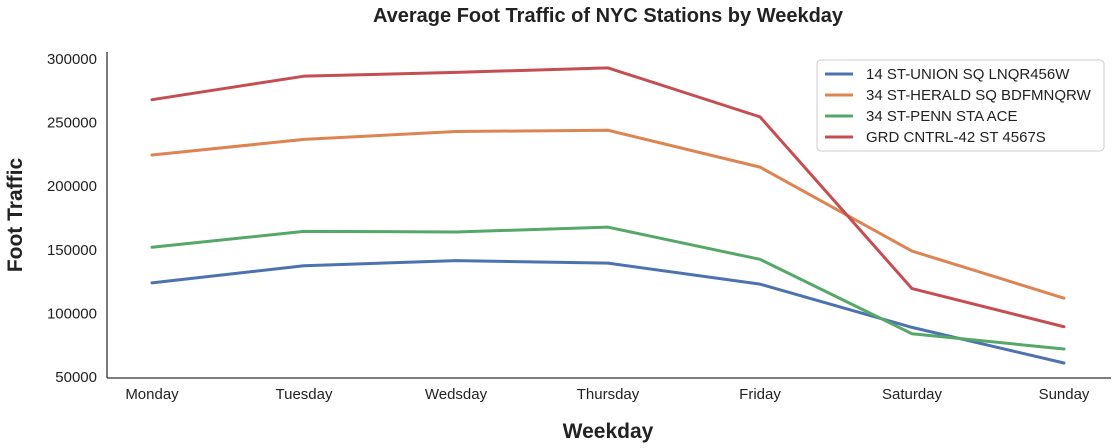 This screenshot has width=1118, height=448. I want to click on legend-label: 34 ST-PENN STA ACE, so click(941, 116).